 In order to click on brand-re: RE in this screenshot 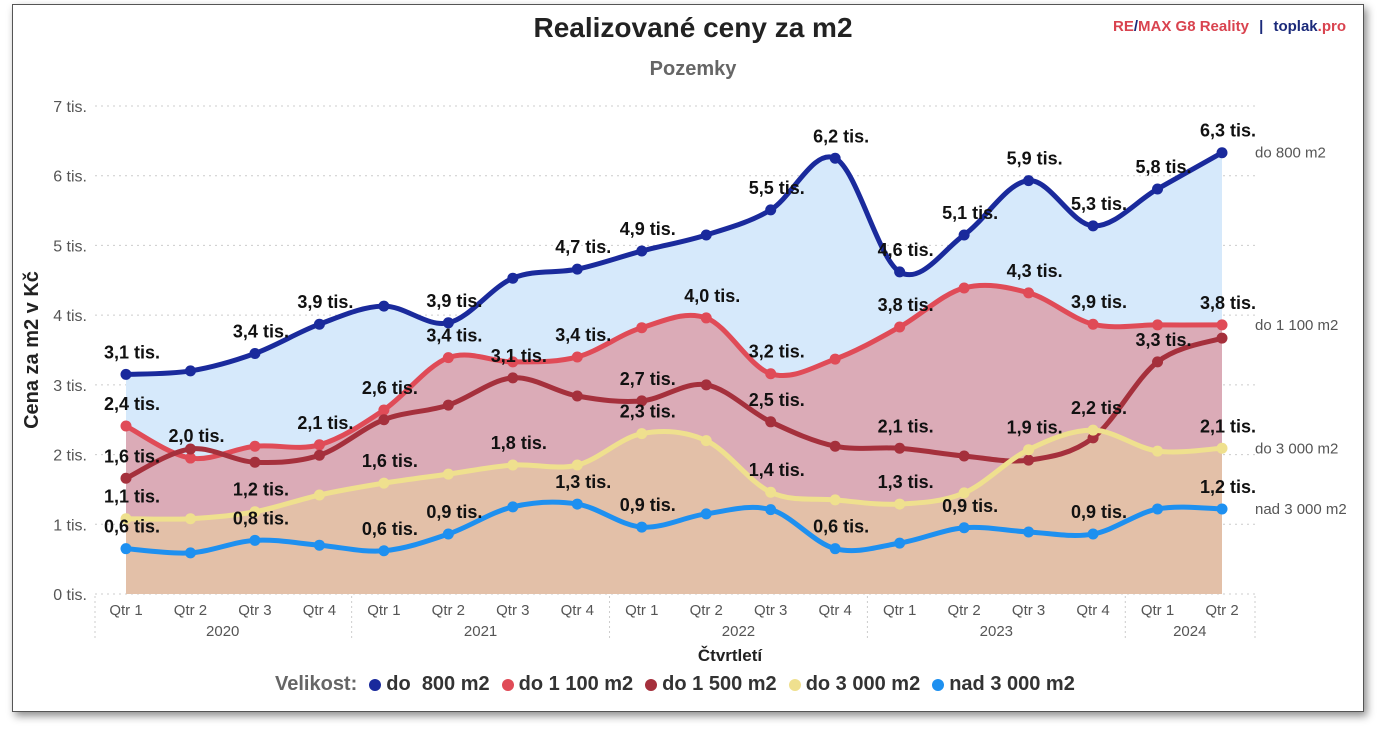, I will do `click(1123, 26)`.